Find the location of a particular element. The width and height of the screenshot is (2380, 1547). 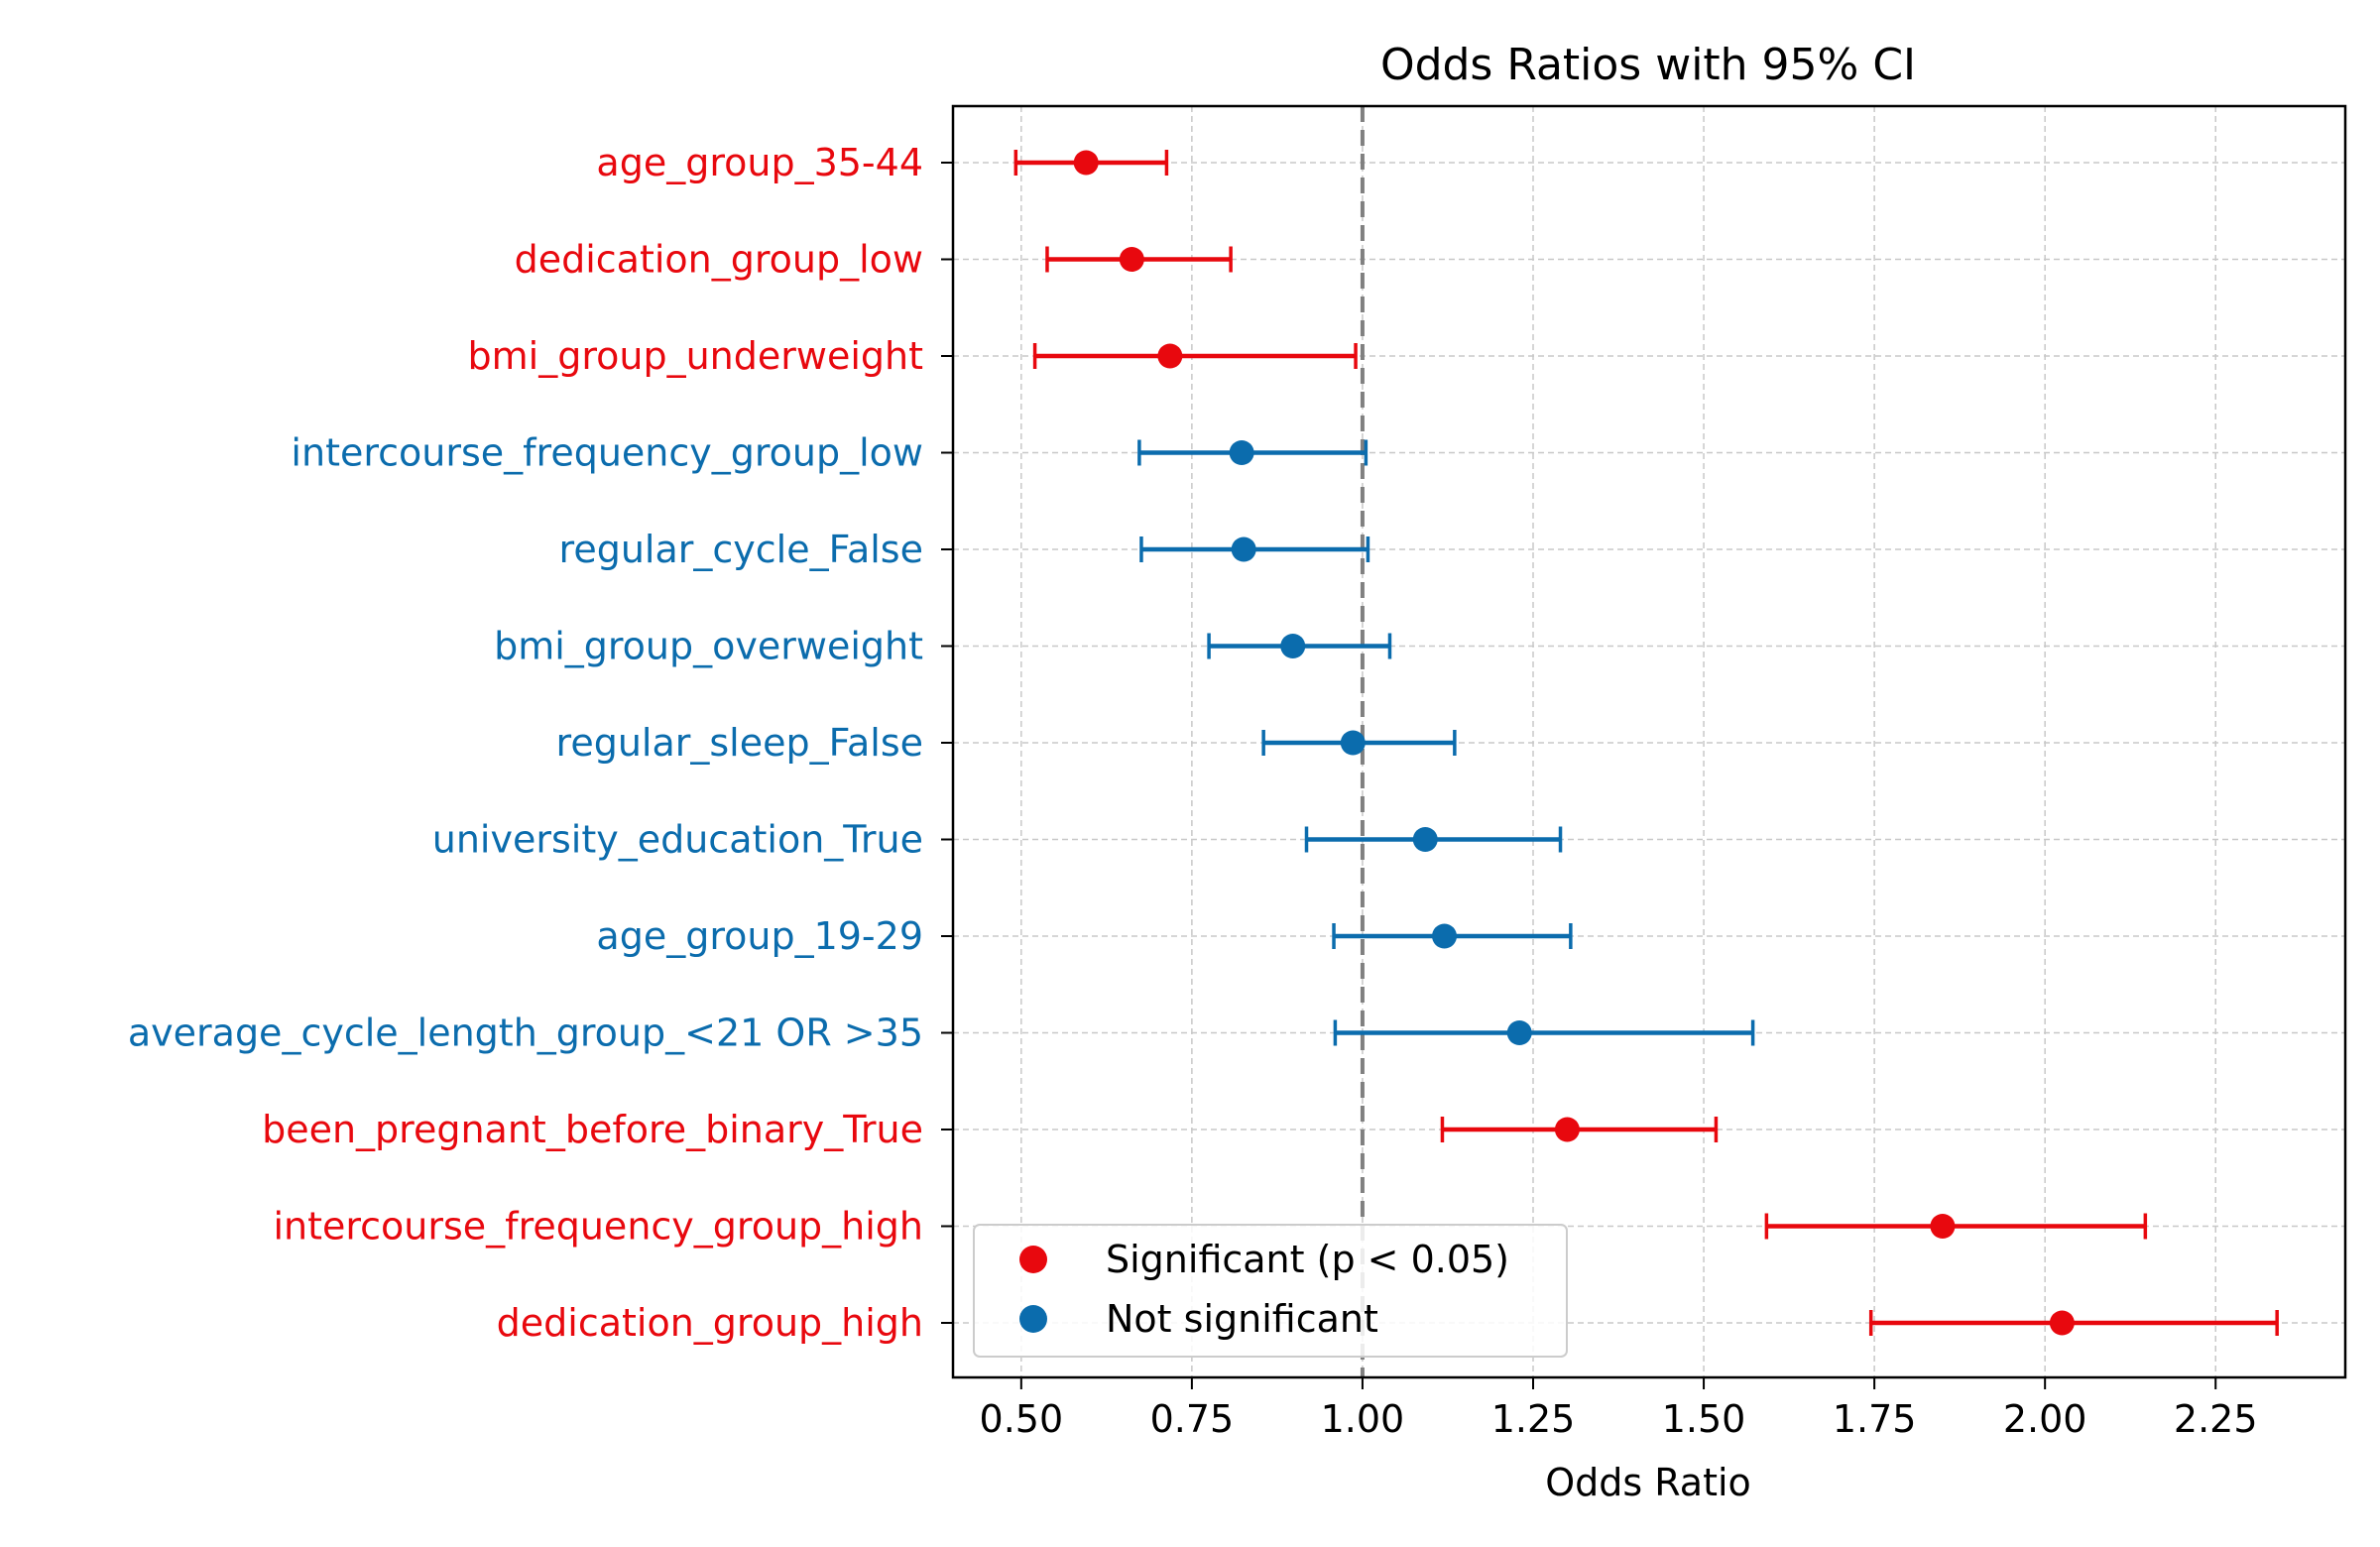

x-tick-label: 0.50 is located at coordinates (1022, 1419).